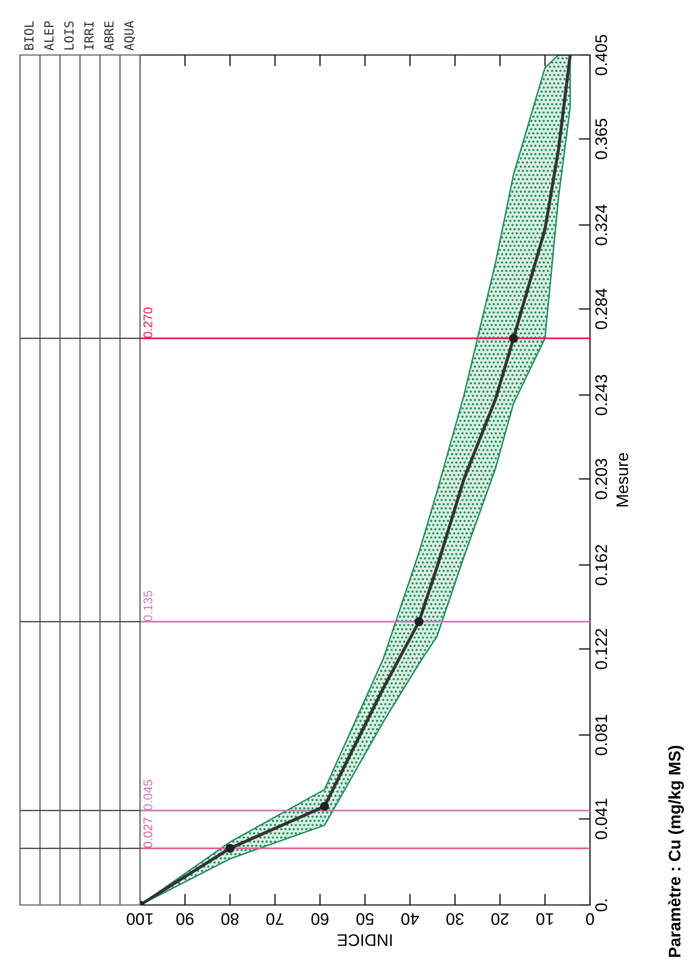  I want to click on text: LOIS, so click(69, 35).